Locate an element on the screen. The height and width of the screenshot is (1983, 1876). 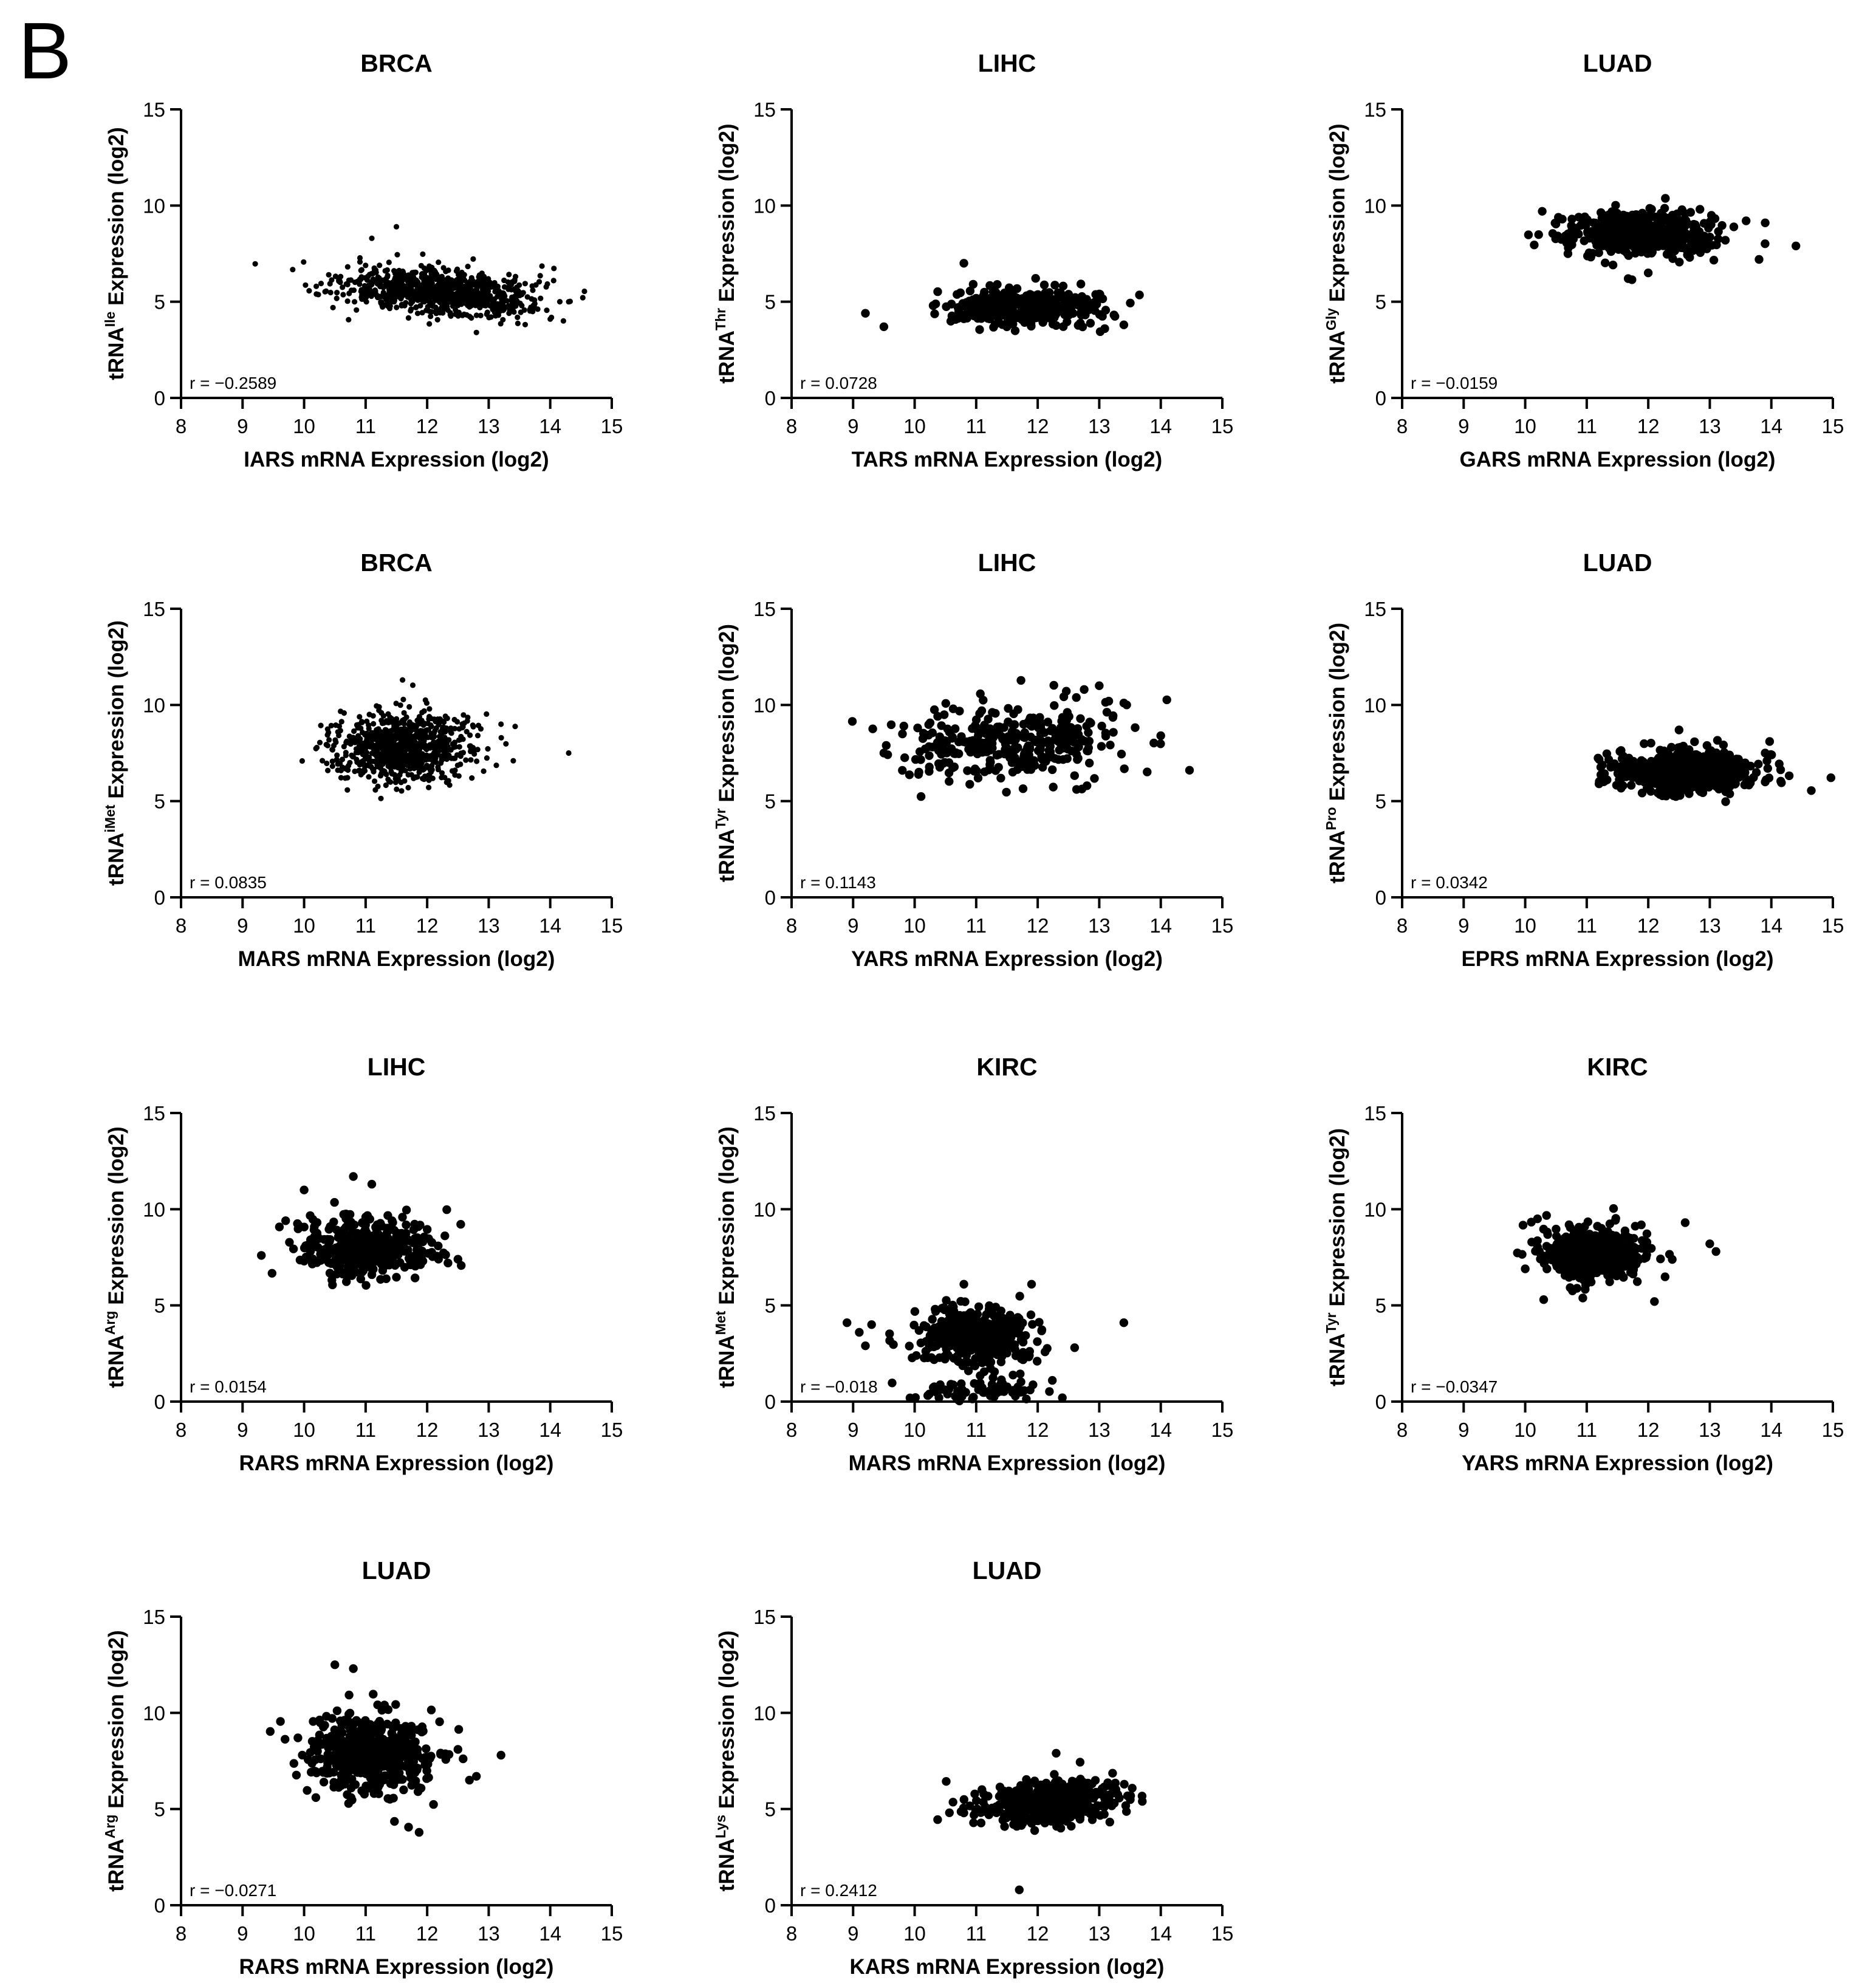
y-tick-label: 5 is located at coordinates (1381, 1306).